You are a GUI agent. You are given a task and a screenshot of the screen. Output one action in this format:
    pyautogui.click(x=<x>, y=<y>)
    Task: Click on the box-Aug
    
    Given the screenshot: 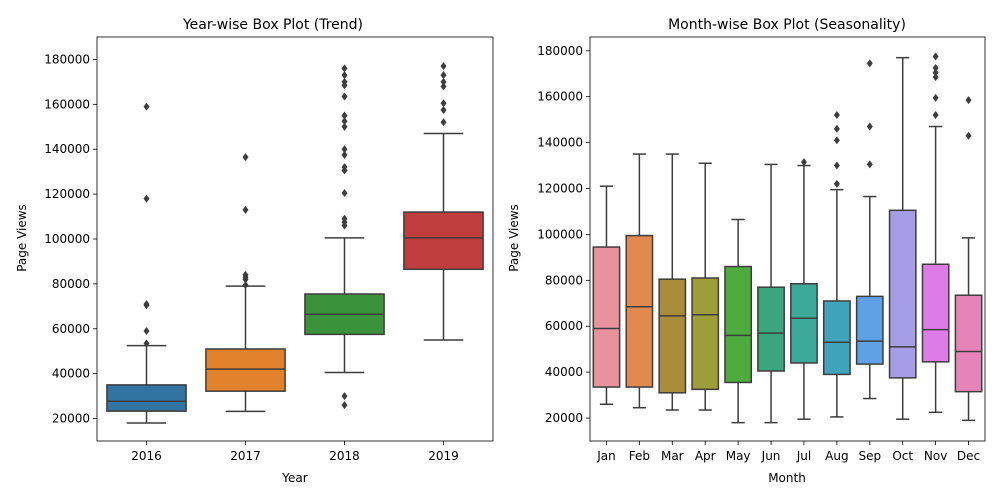 What is the action you would take?
    pyautogui.click(x=836, y=264)
    